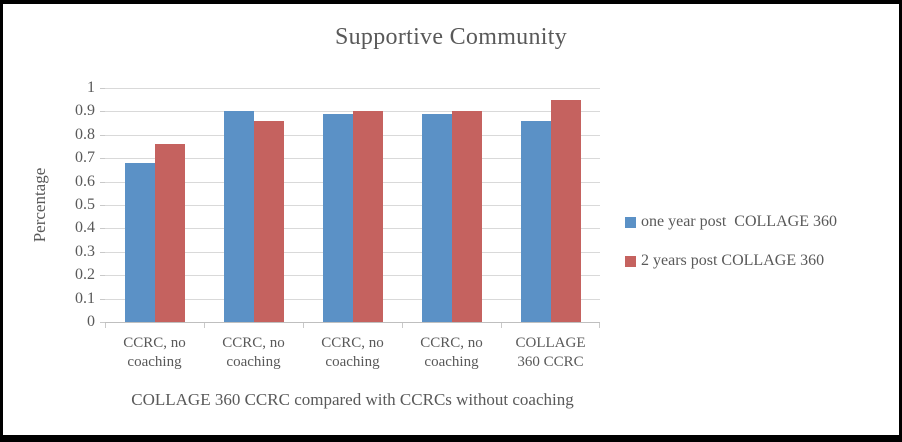 Image resolution: width=902 pixels, height=442 pixels. Describe the element at coordinates (436, 217) in the screenshot. I see `bar-series1-group4` at that location.